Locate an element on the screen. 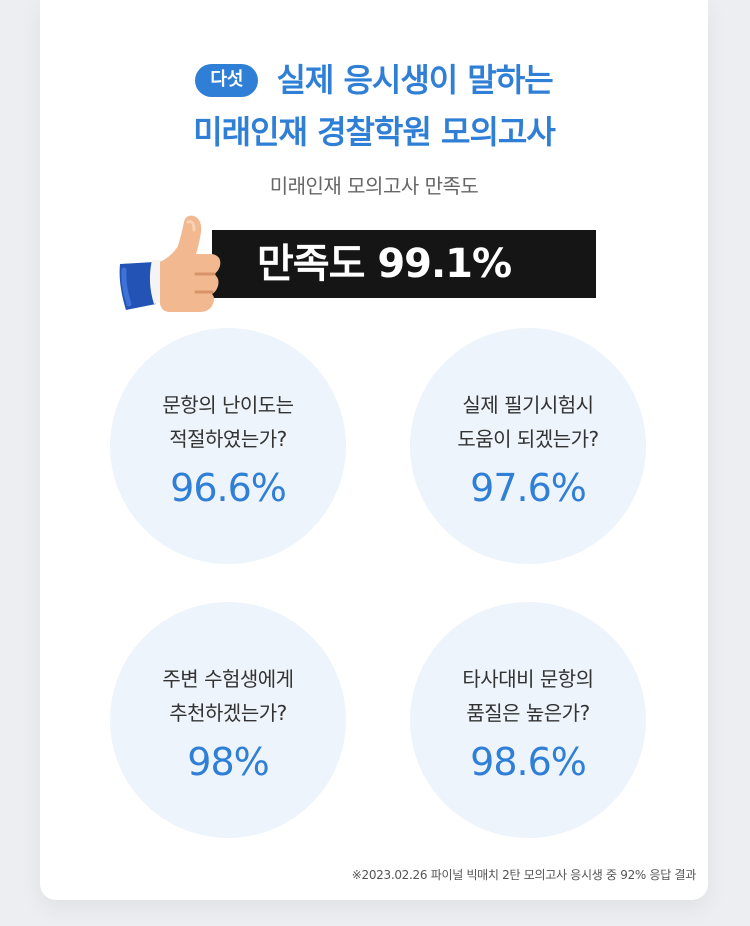  title-line-1: 다섯 실제 응시생이 말하는 is located at coordinates (374, 80).